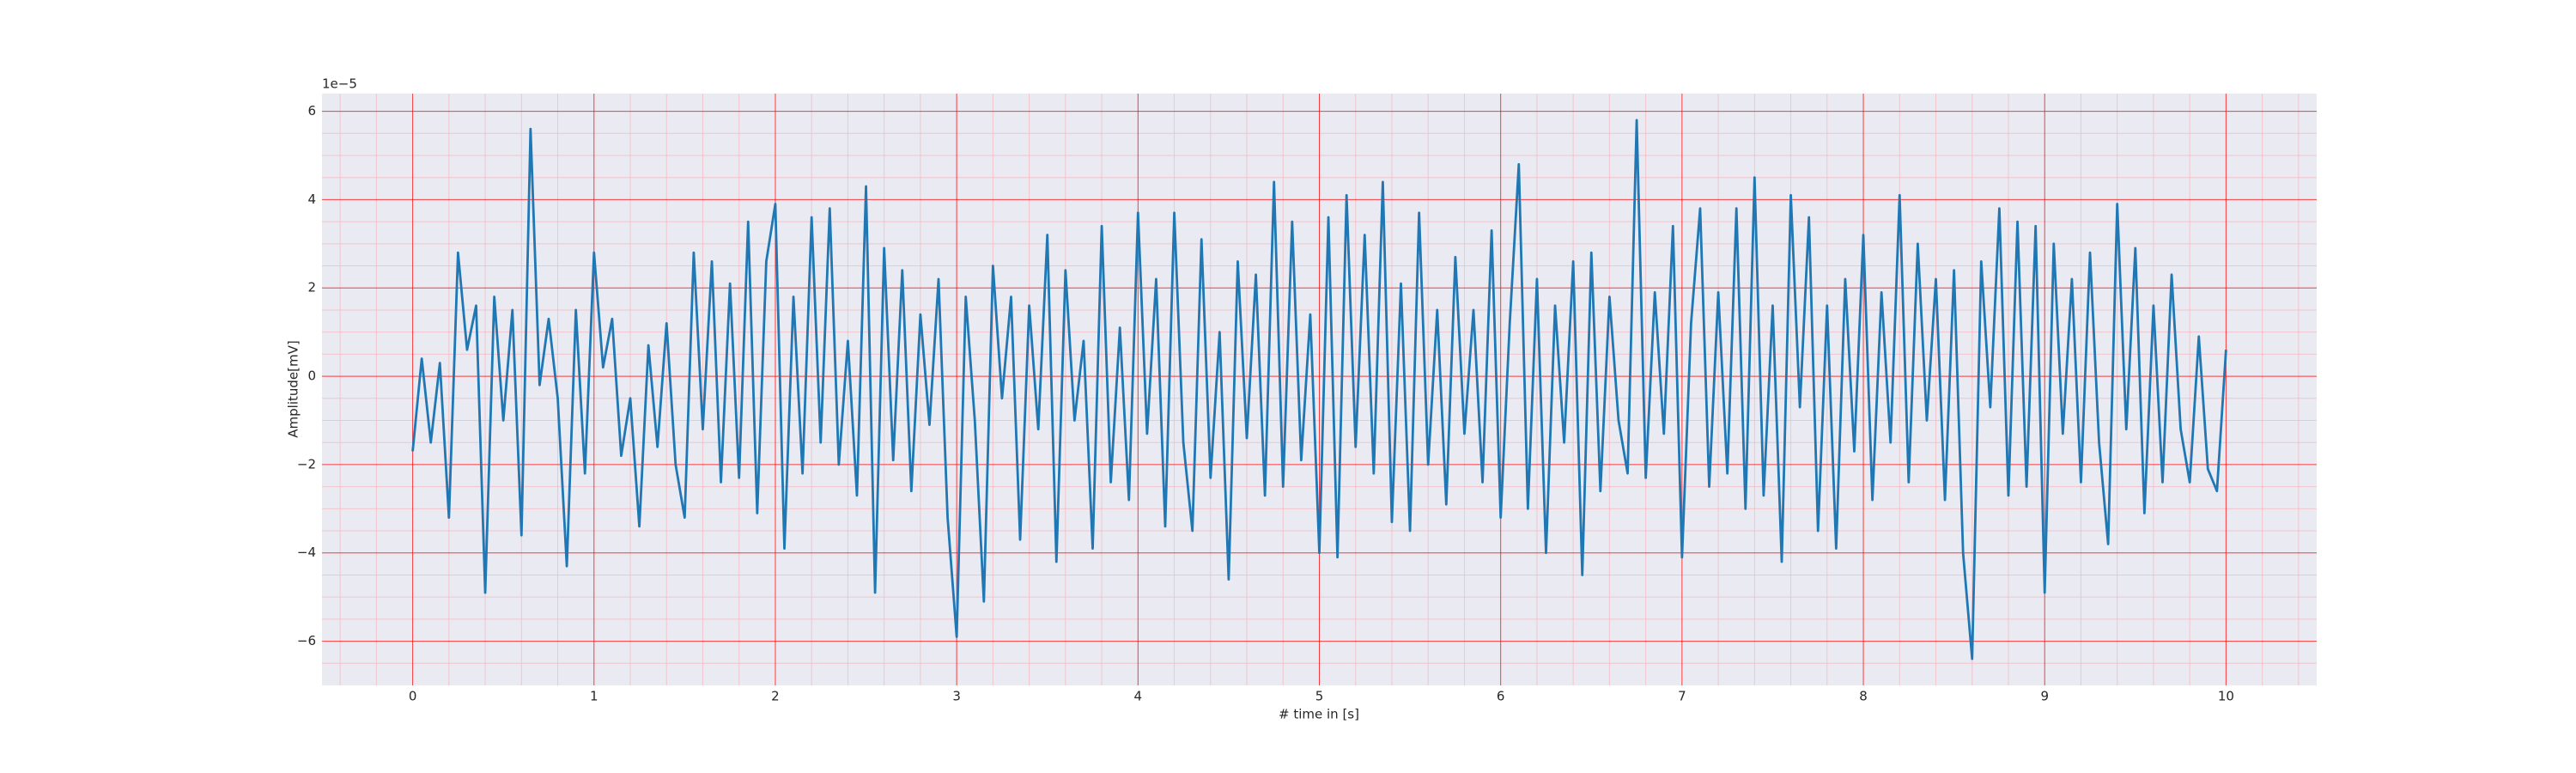  I want to click on y-tick-label: 4, so click(312, 199).